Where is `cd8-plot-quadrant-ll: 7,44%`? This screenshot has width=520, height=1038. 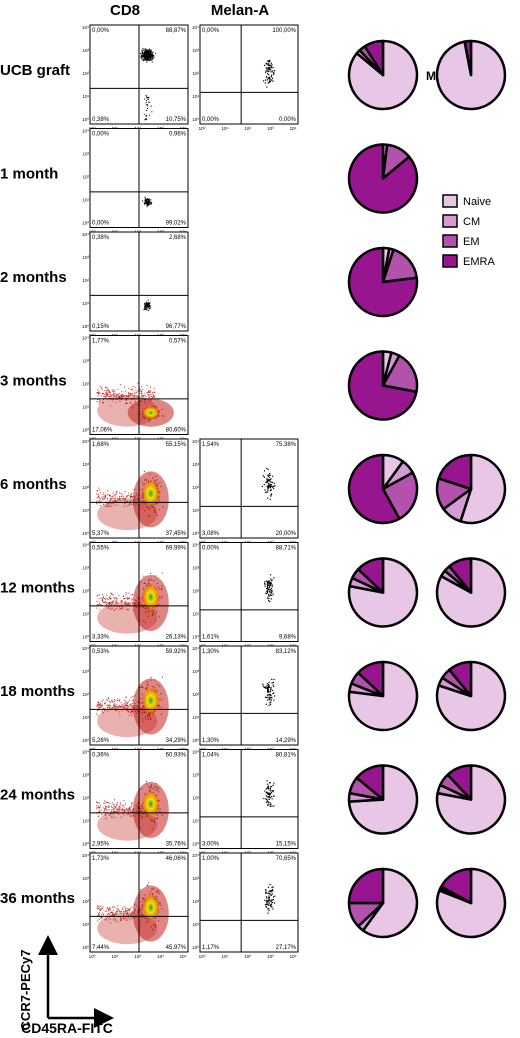
cd8-plot-quadrant-ll: 7,44% is located at coordinates (101, 948).